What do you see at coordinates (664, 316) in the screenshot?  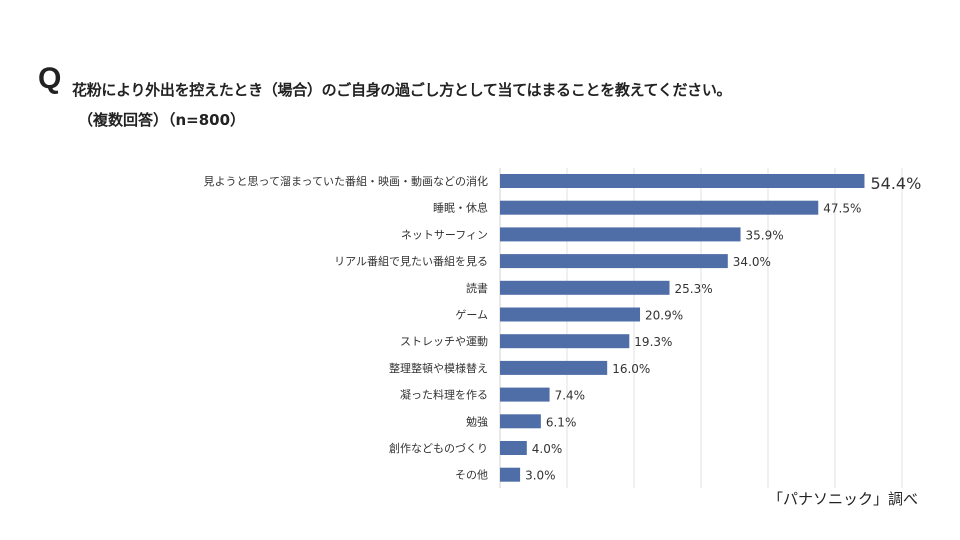 I see `data-label: 20.9%` at bounding box center [664, 316].